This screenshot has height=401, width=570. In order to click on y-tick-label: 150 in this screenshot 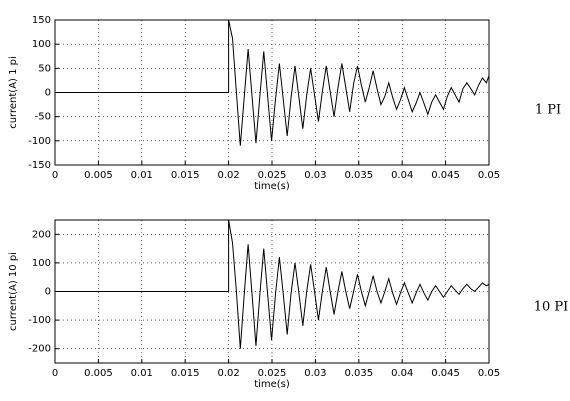, I will do `click(41, 20)`.